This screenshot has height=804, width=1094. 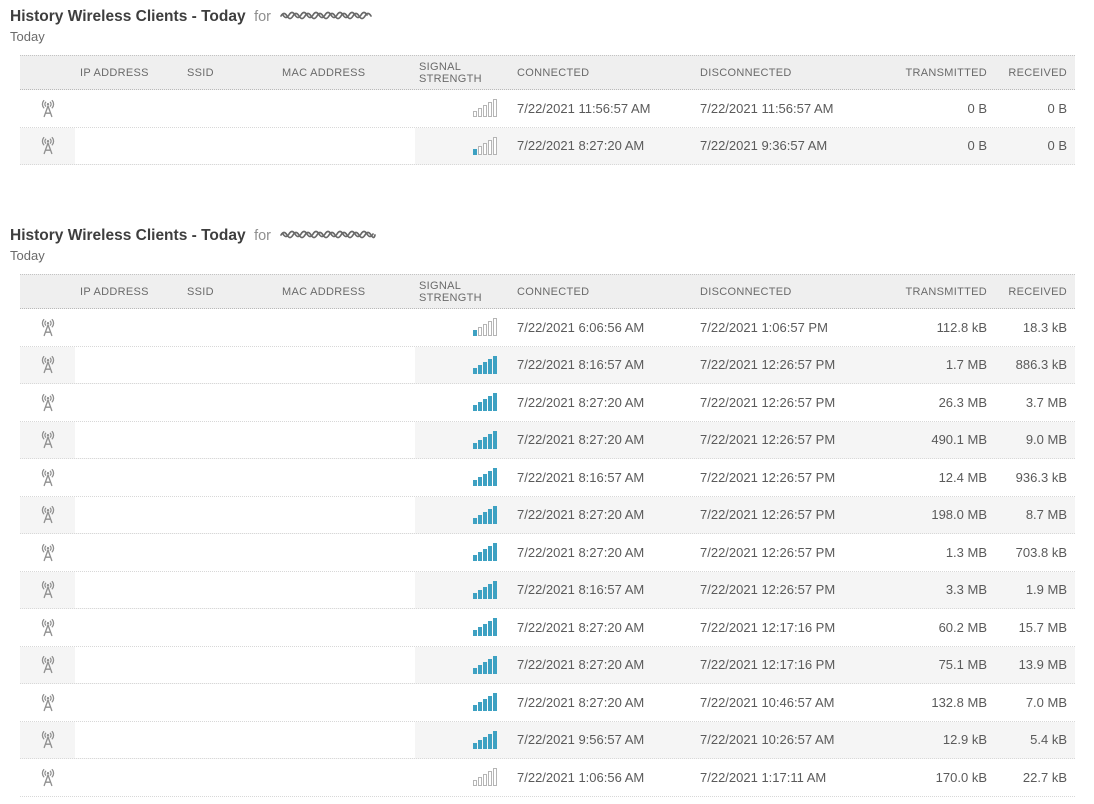 I want to click on received-cell: 886.3 kB, so click(x=1041, y=365).